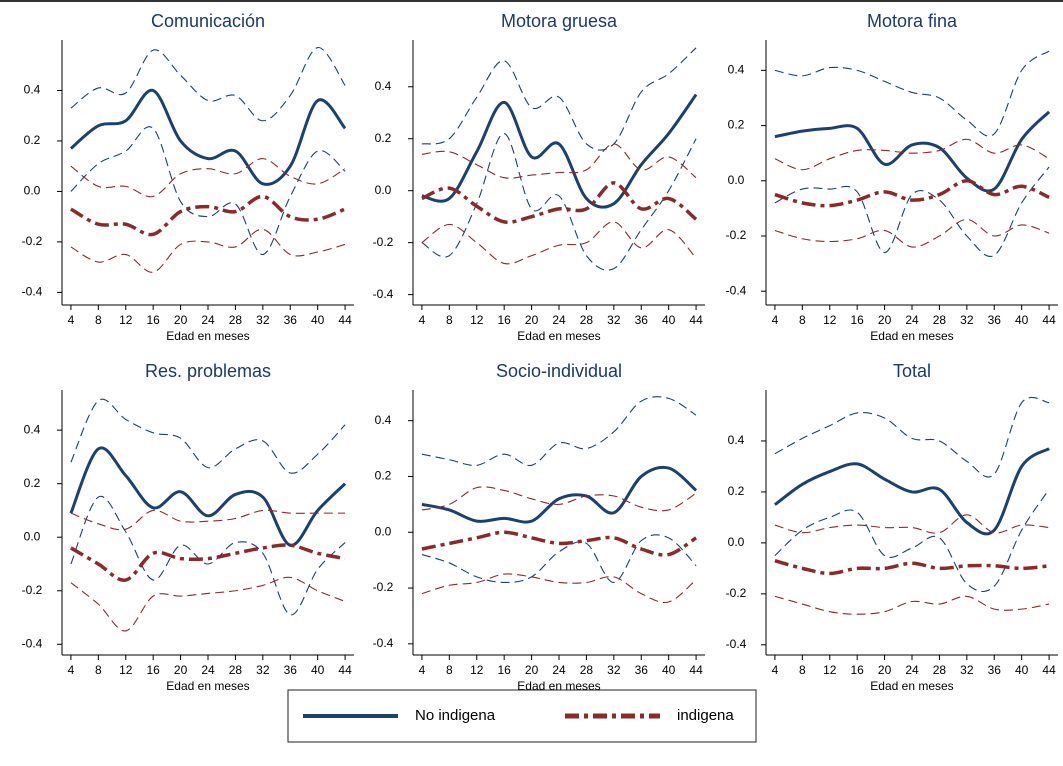  I want to click on legend-label: indigena, so click(705, 715).